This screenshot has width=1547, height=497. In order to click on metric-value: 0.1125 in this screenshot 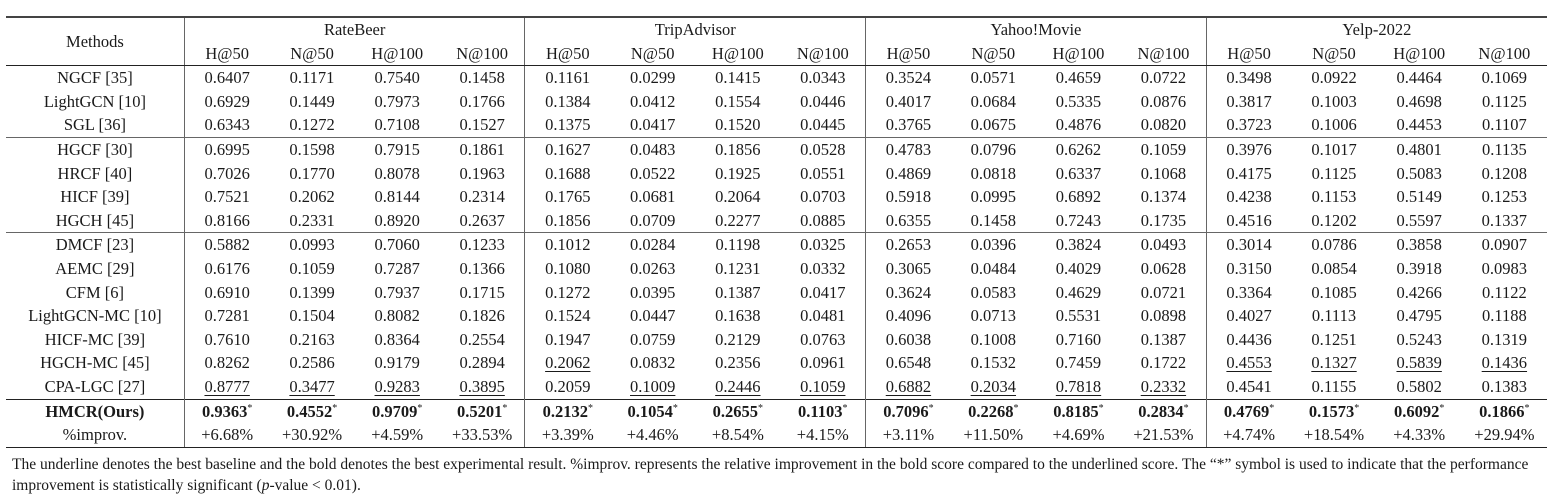, I will do `click(1504, 102)`.